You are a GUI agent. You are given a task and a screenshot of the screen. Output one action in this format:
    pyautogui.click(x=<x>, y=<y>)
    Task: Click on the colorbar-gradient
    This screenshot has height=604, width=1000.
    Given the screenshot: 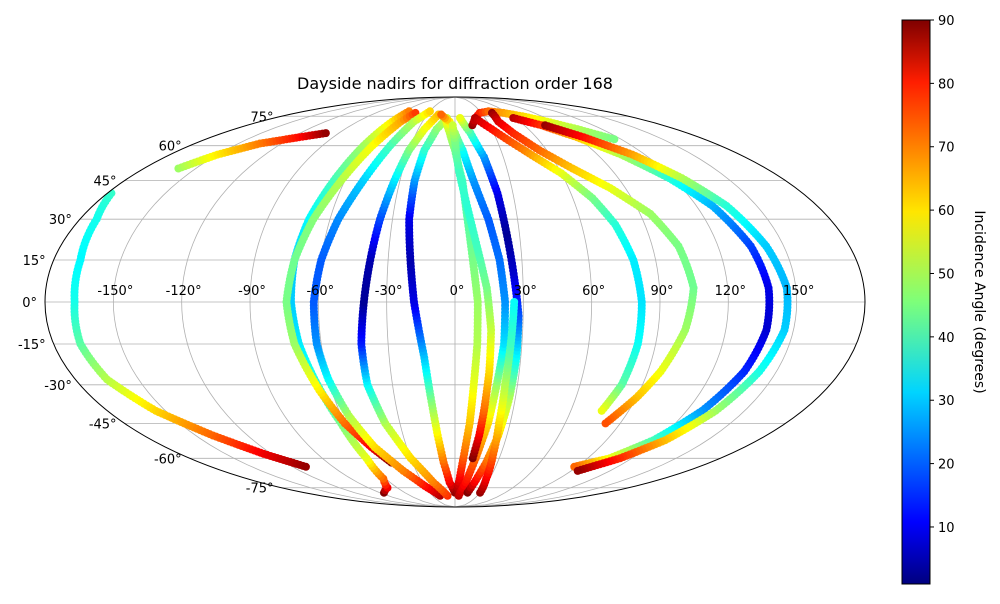 What is the action you would take?
    pyautogui.click(x=916, y=302)
    